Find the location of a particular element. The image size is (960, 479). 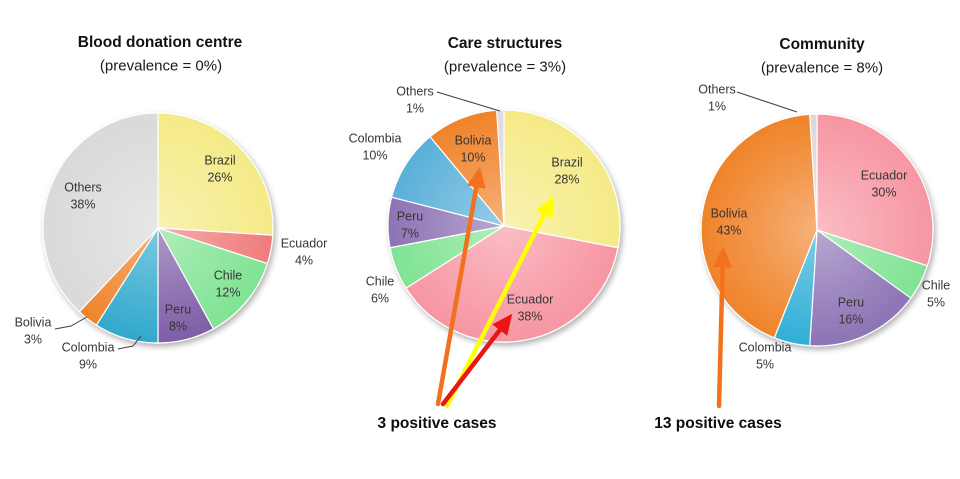

pie-community is located at coordinates (817, 230).